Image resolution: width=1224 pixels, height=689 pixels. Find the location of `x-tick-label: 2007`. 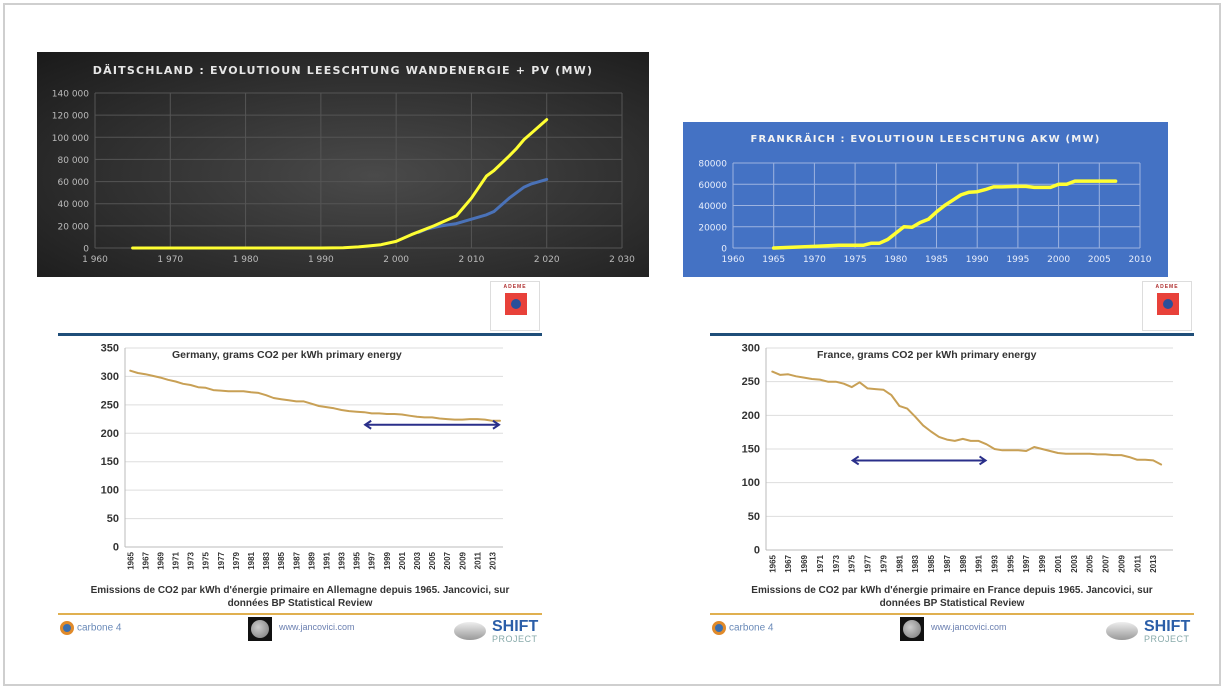

x-tick-label: 2007 is located at coordinates (1106, 563).